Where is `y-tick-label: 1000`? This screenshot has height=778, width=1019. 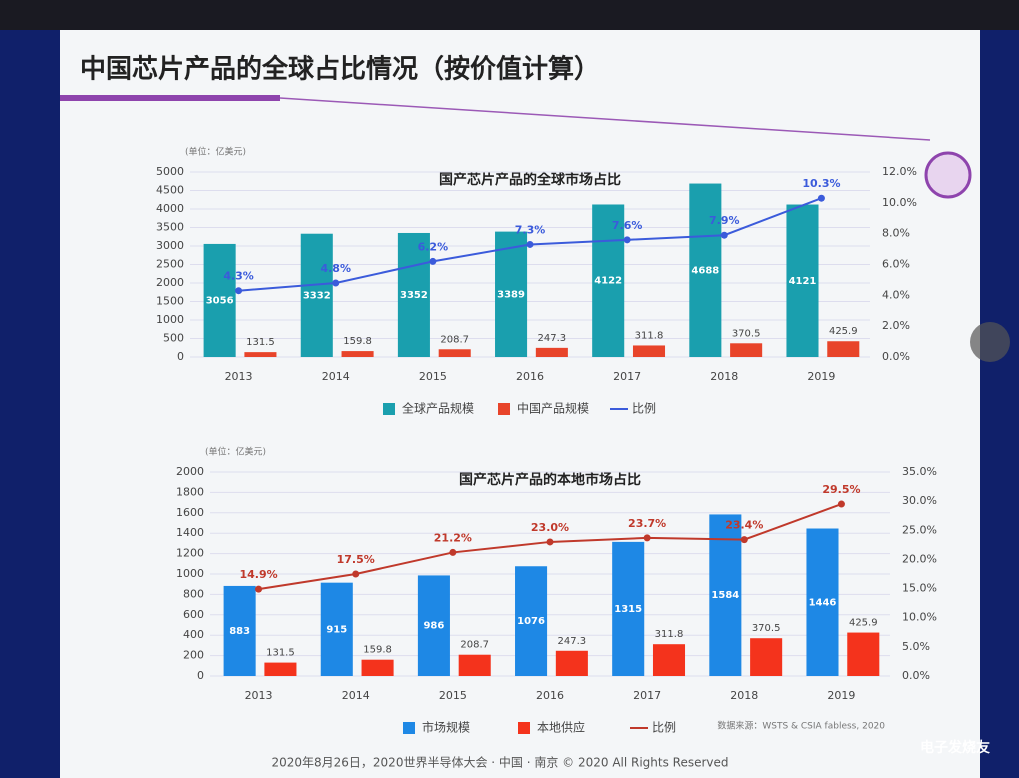 y-tick-label: 1000 is located at coordinates (190, 573).